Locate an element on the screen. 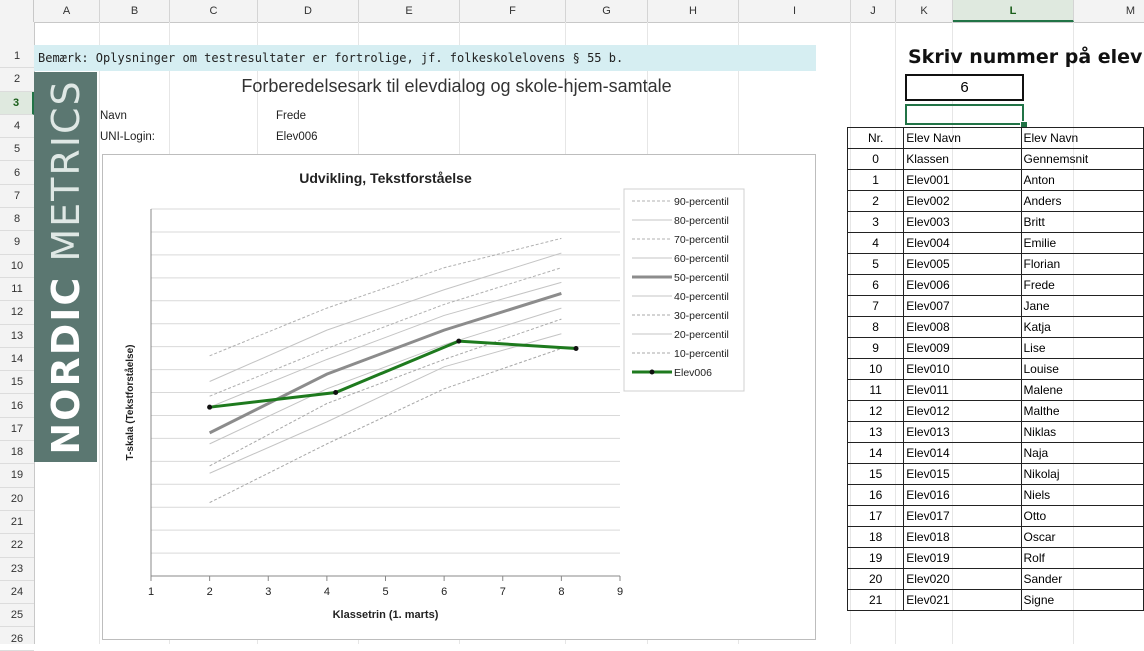  roster-cell: 11 is located at coordinates (875, 390).